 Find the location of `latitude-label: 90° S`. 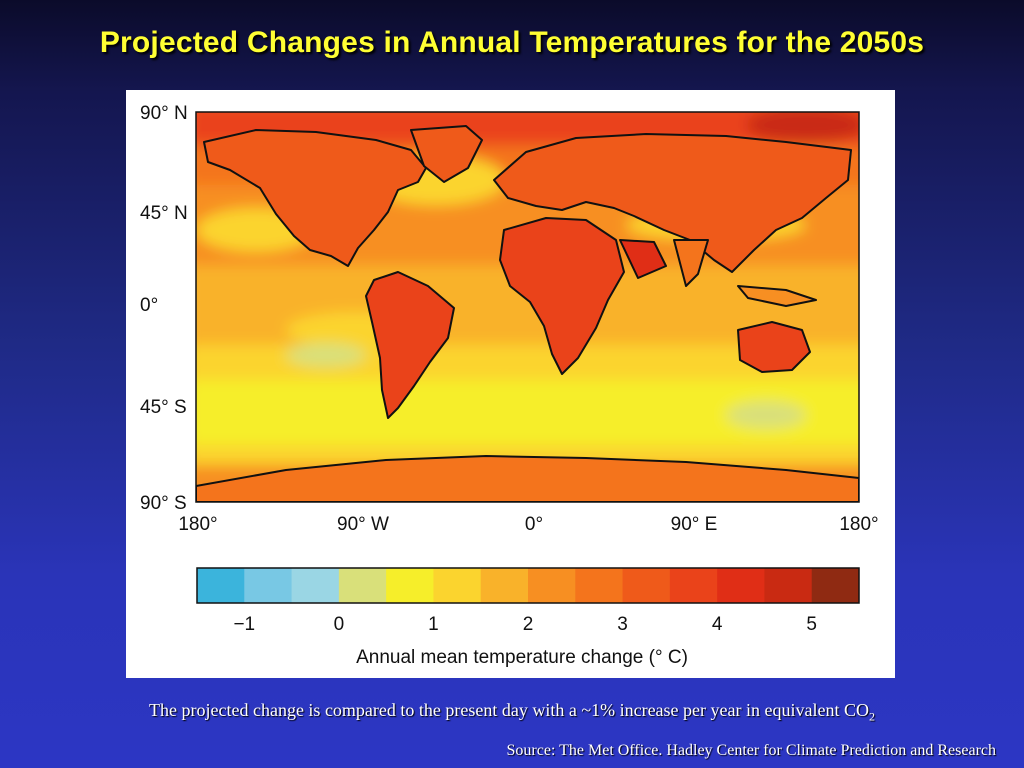

latitude-label: 90° S is located at coordinates (163, 503).